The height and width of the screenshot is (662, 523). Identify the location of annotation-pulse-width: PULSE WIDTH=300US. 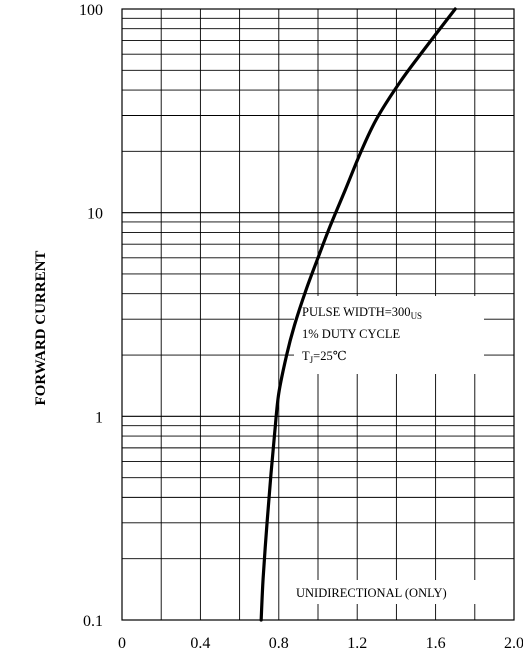
(362, 313).